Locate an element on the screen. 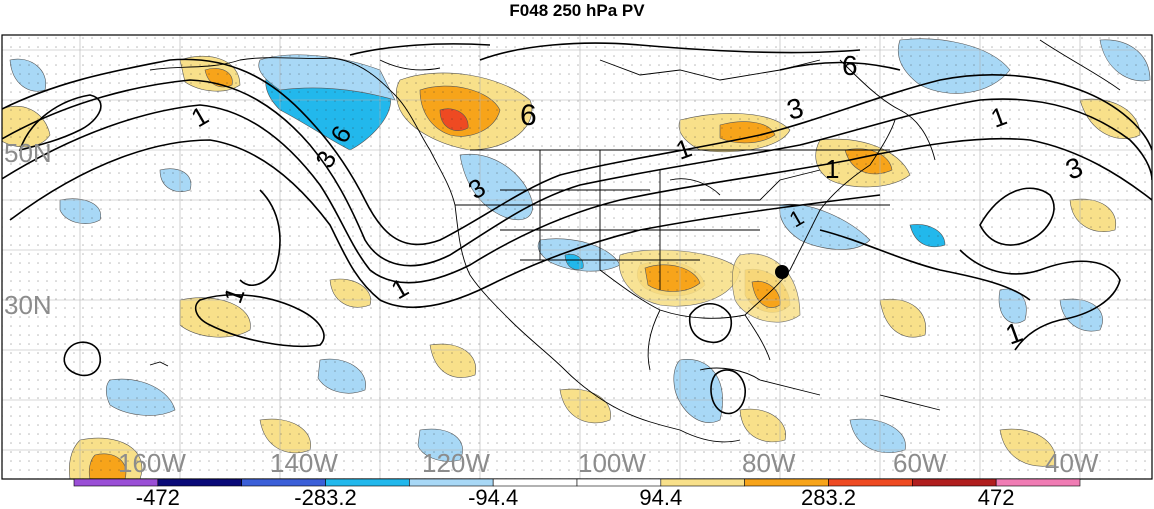 Image resolution: width=1154 pixels, height=509 pixels. colorbar-tick-label: -472 is located at coordinates (158, 497).